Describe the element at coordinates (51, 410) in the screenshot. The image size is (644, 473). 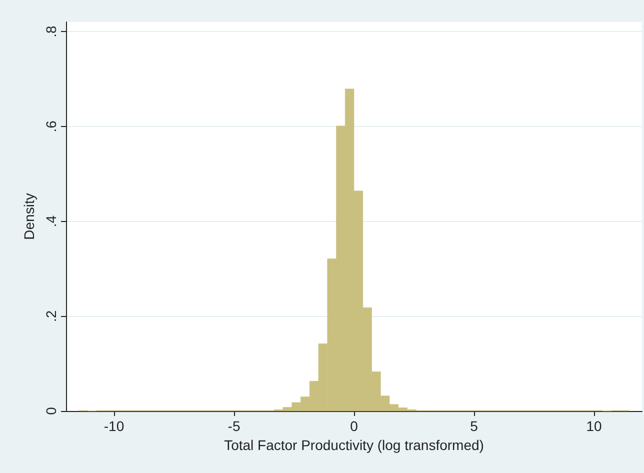
I see `y-tick-label: 0` at that location.